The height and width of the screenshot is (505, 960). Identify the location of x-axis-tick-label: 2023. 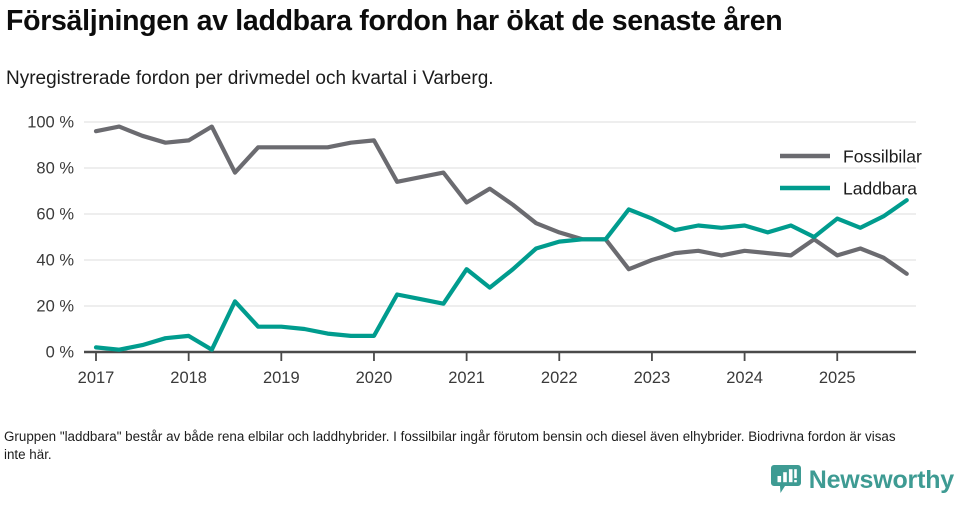
(652, 378).